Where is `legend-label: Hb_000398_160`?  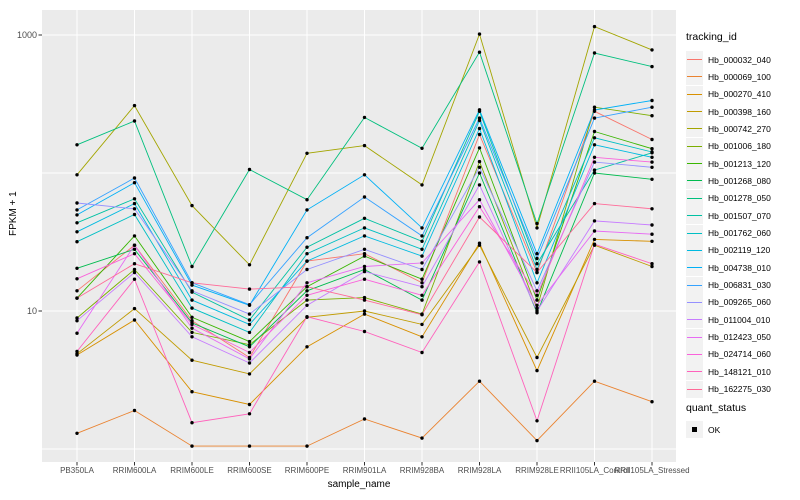 legend-label: Hb_000398_160 is located at coordinates (739, 111).